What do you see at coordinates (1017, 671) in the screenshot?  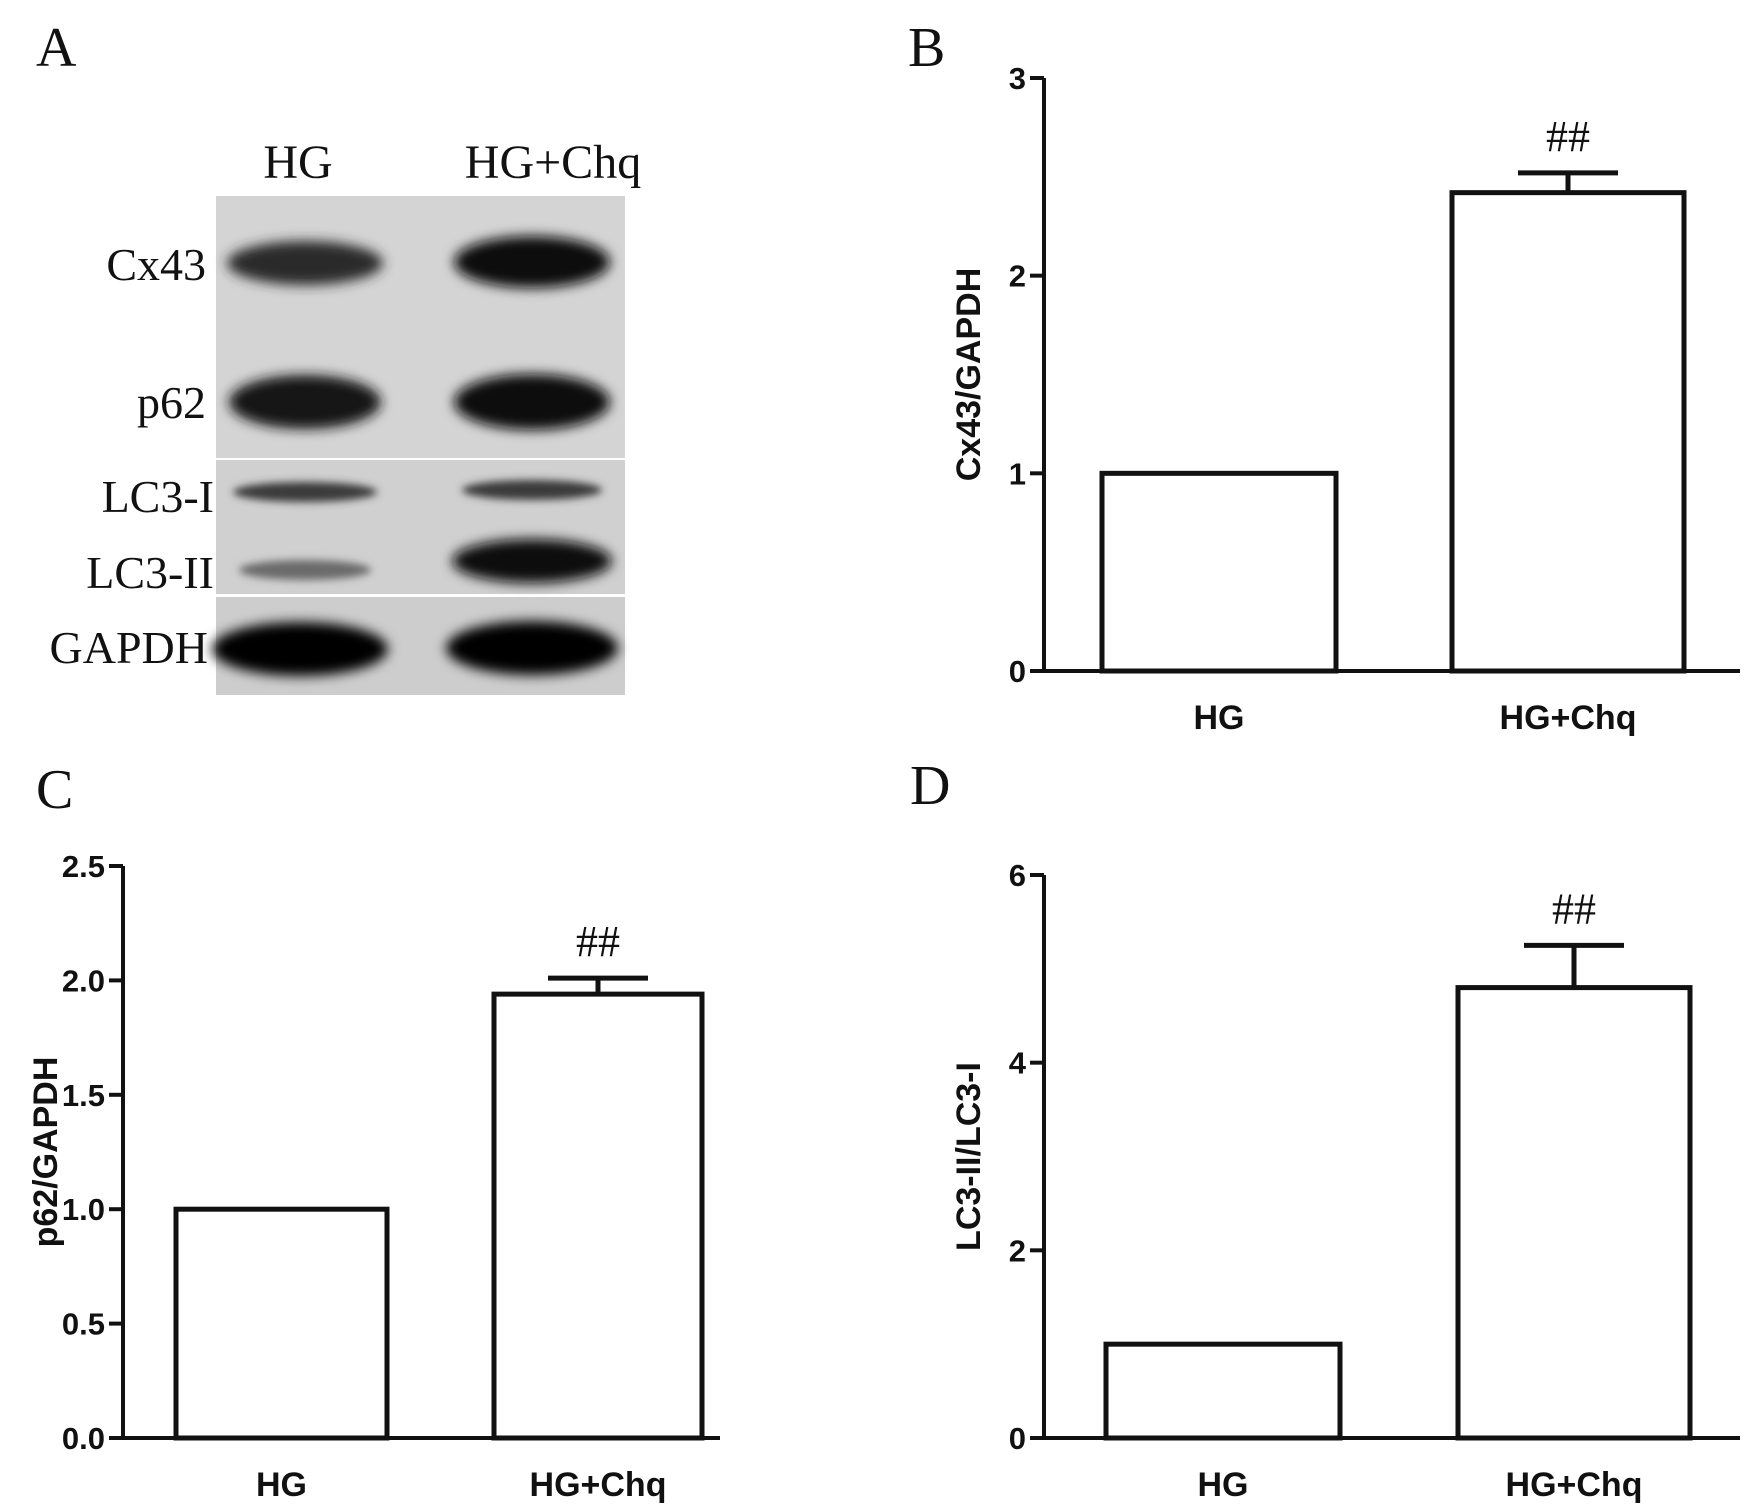 I see `chart-b-y-tick-label: 0` at bounding box center [1017, 671].